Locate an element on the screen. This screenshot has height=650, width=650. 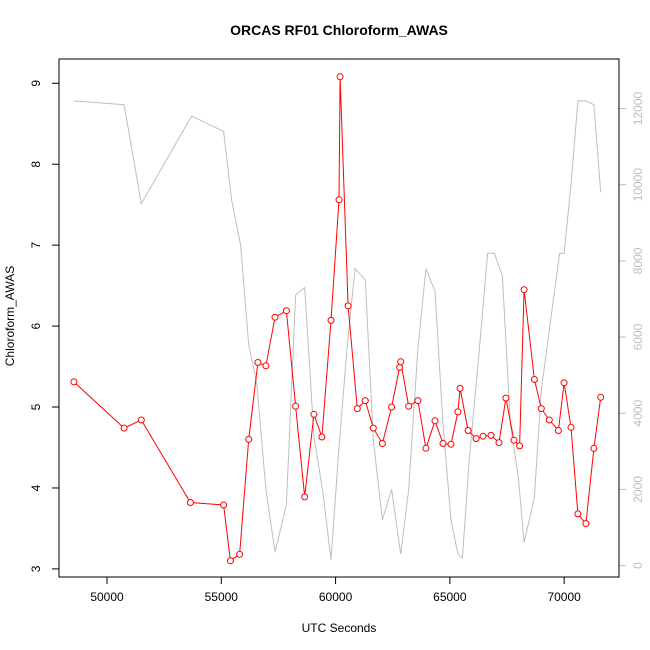
y2-tick-label: 4000 is located at coordinates (638, 413).